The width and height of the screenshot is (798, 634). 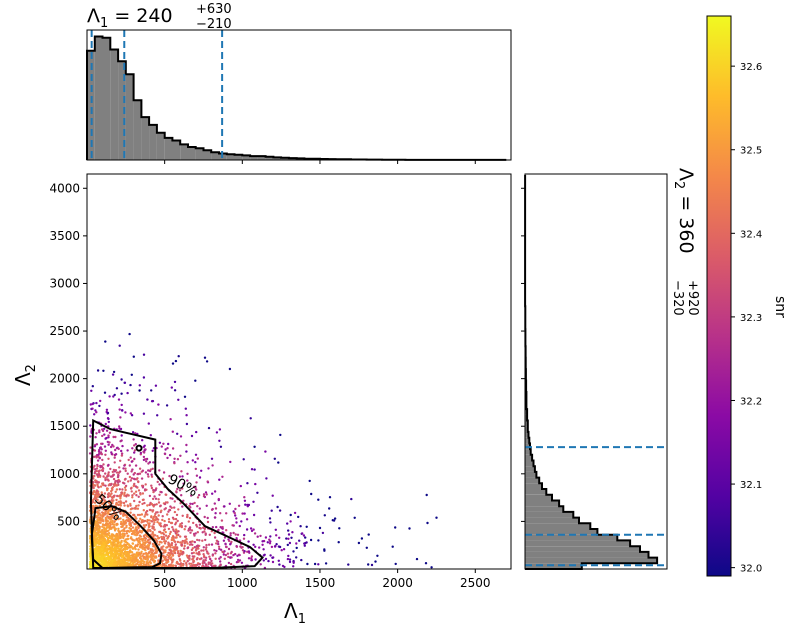 I want to click on lambda1-histogram-bar, so click(x=145, y=138).